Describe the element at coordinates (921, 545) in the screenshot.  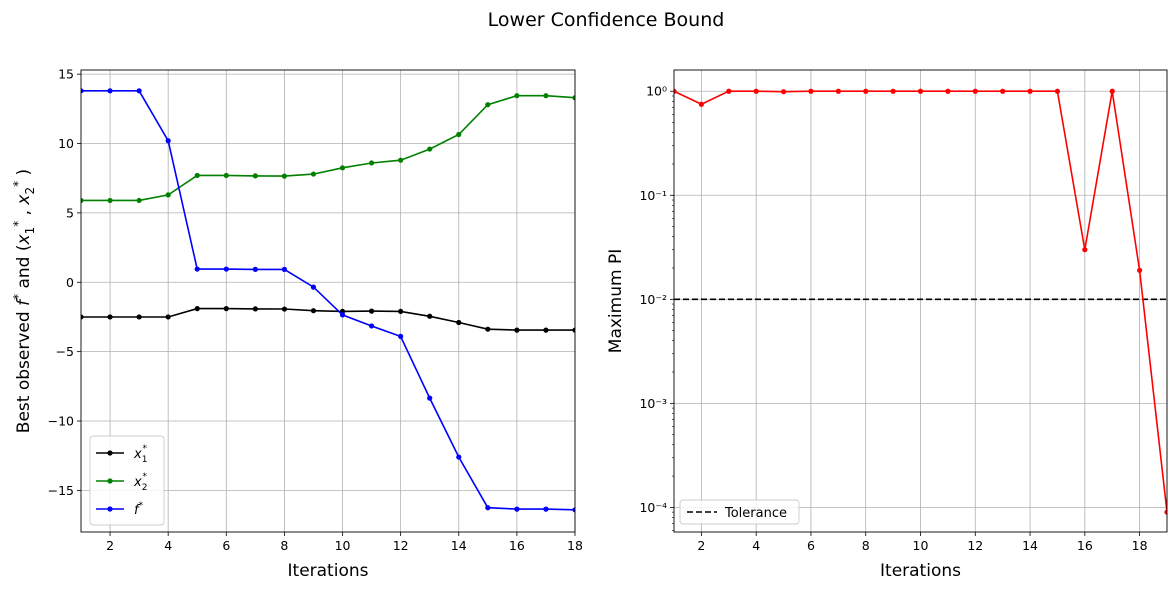
I see `x-tick-label: 10` at that location.